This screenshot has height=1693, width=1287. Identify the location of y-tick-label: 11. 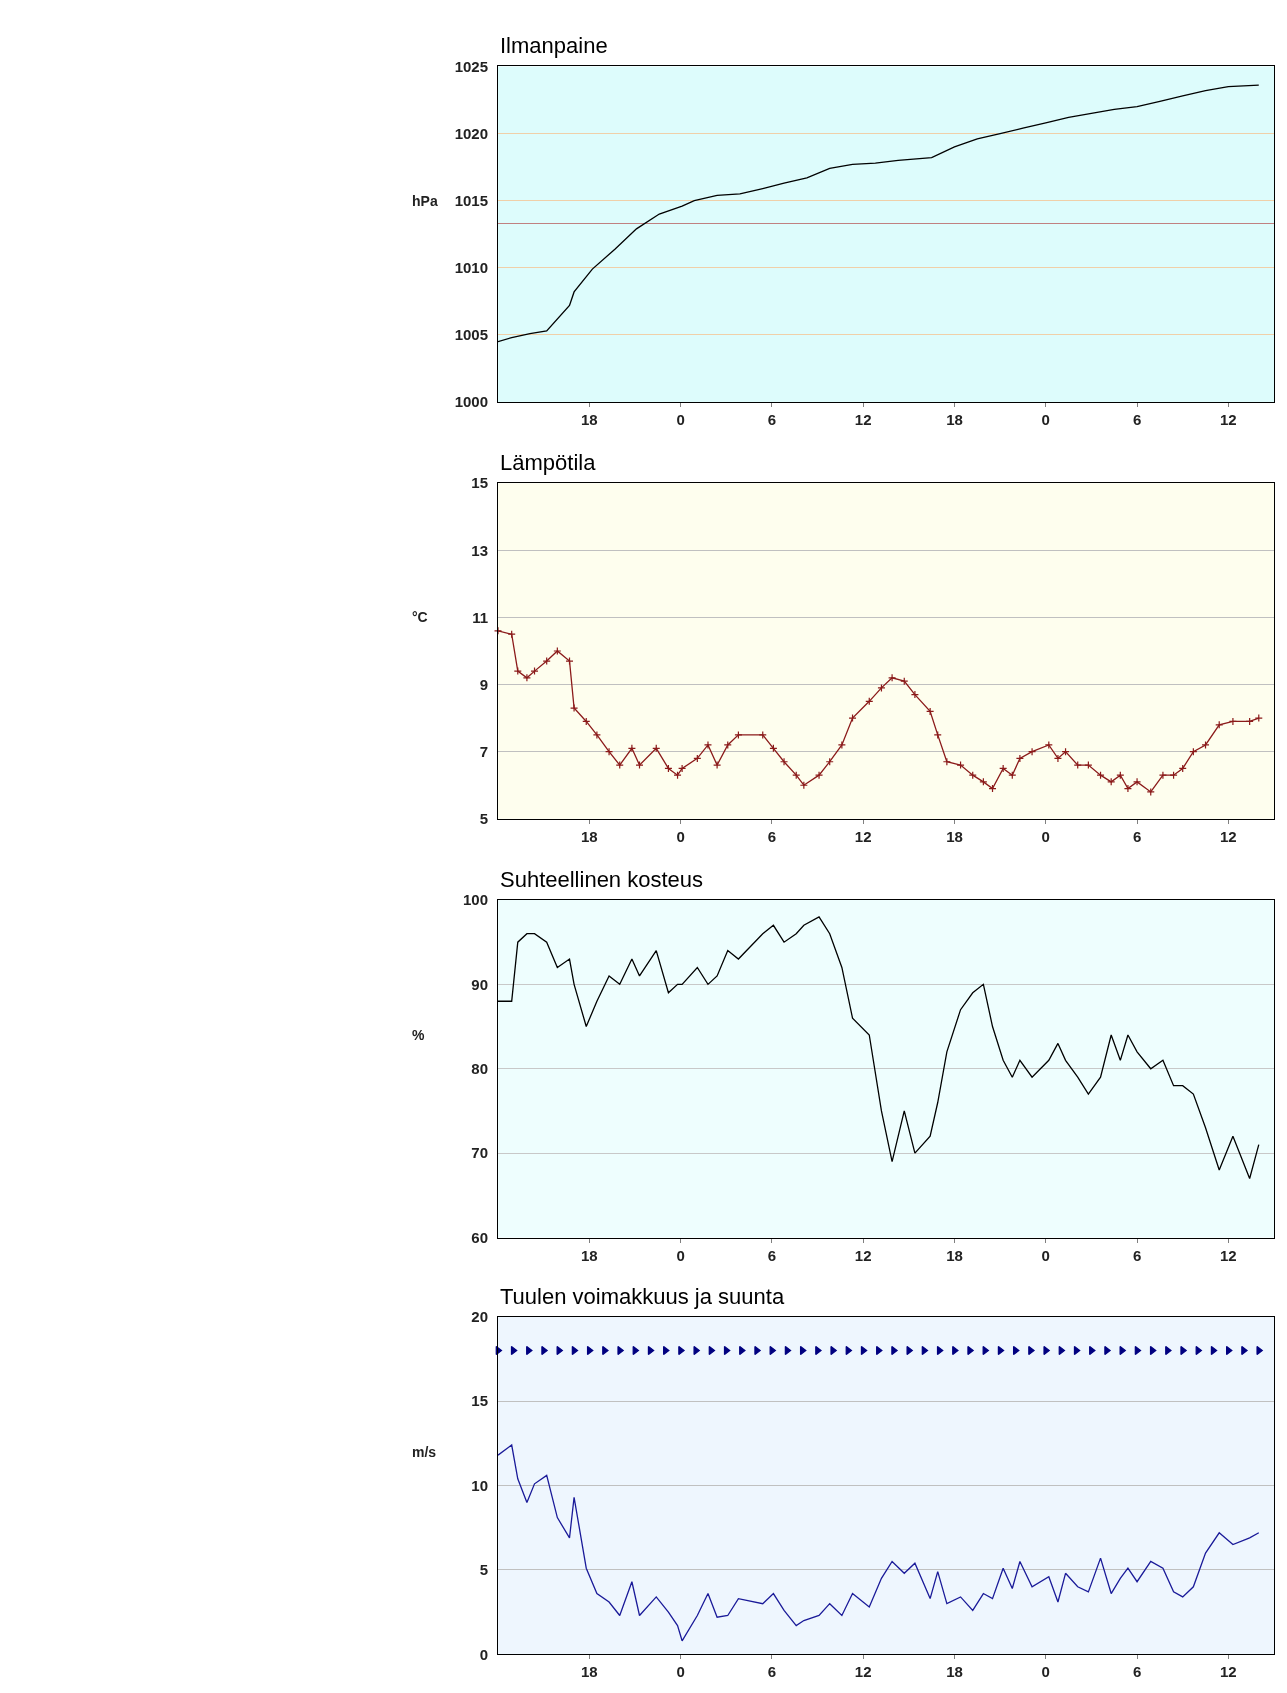
(480, 617).